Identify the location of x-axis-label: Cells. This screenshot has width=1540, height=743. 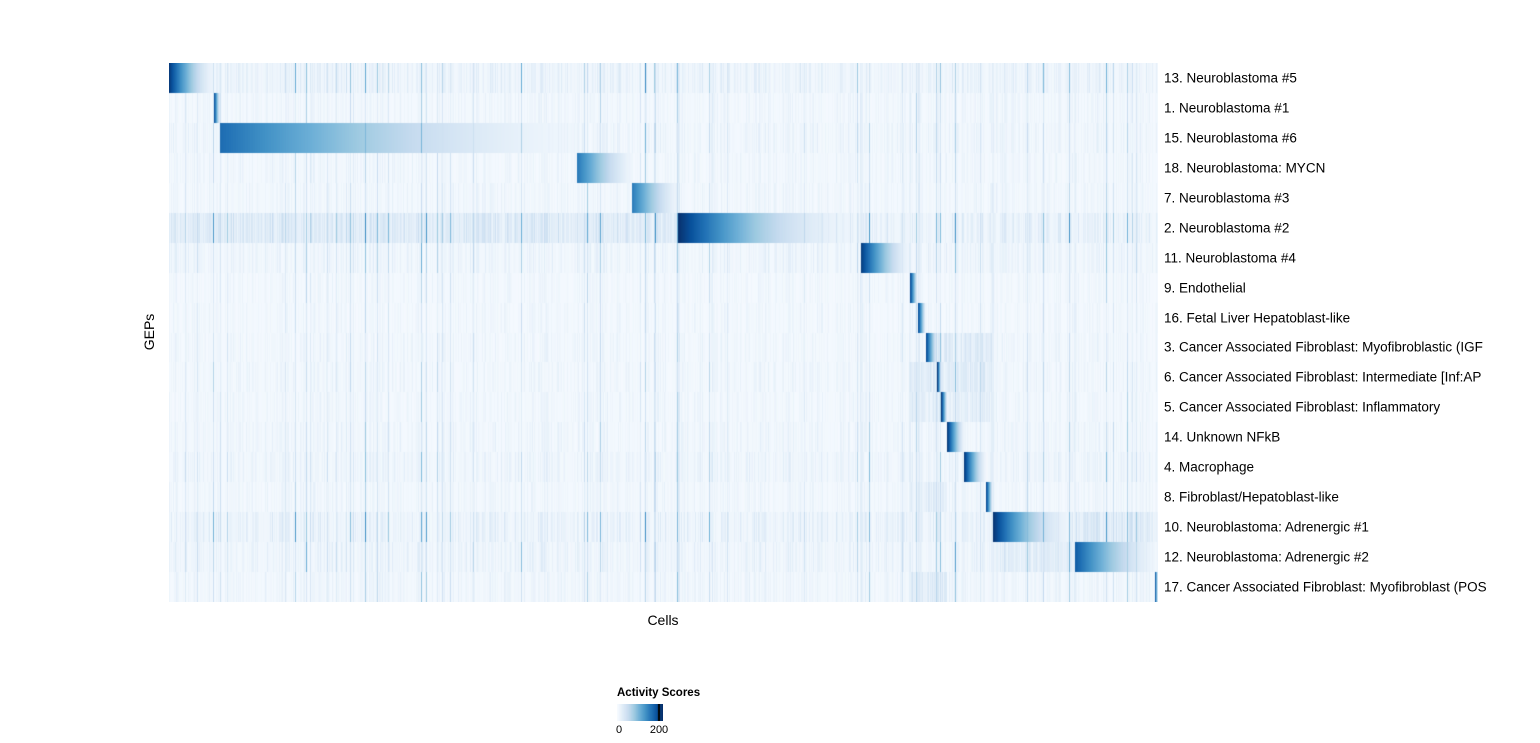
(663, 620).